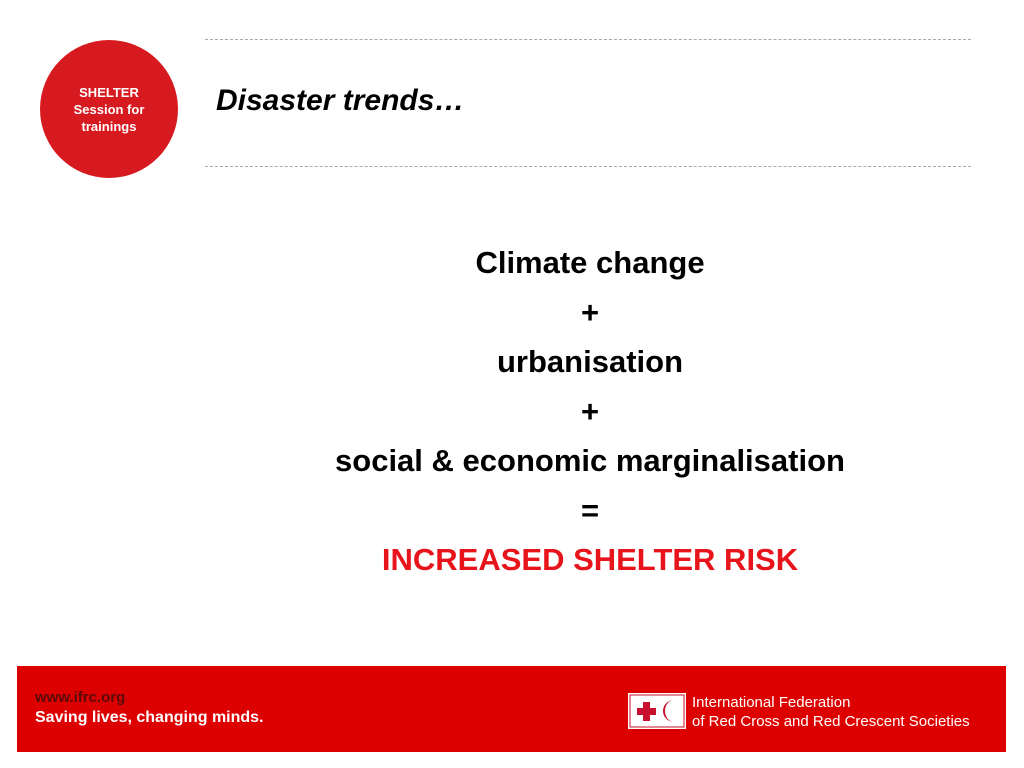 The height and width of the screenshot is (768, 1024). I want to click on badge-line-1: SHELTER, so click(109, 92).